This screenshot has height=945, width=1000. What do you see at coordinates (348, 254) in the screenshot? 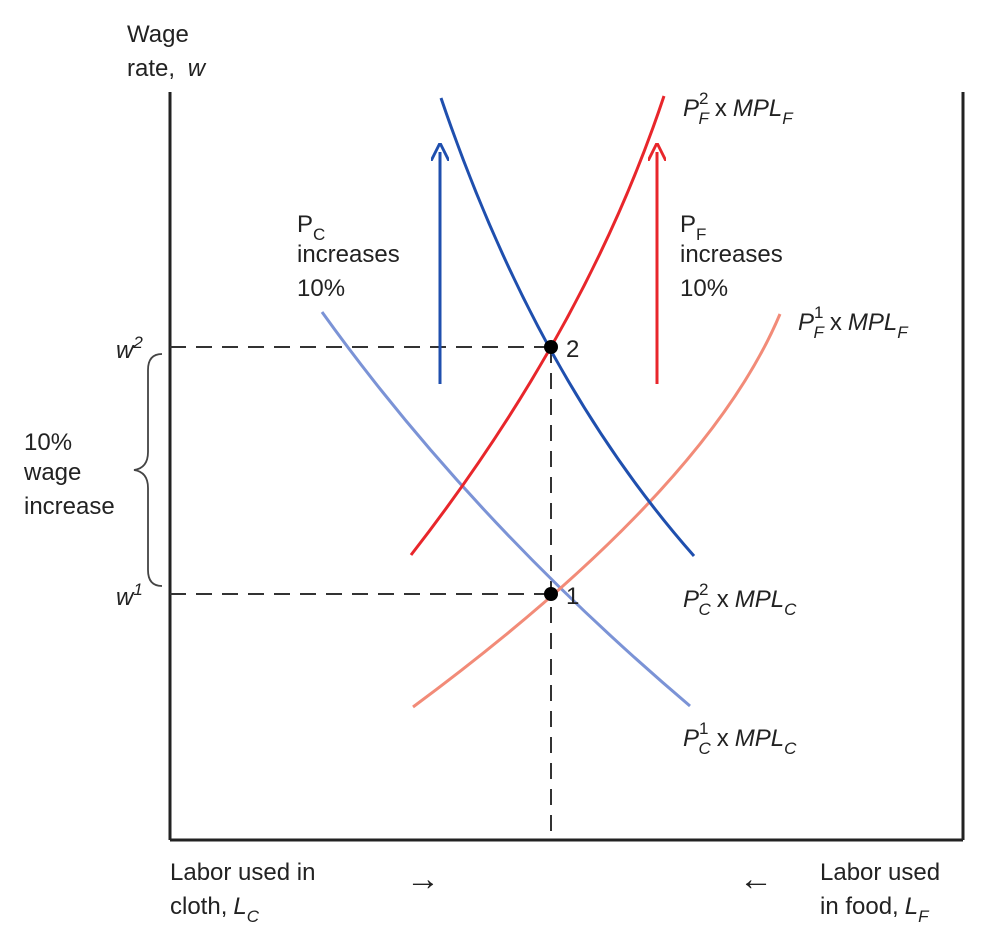
I see `cloth-price-note-line2: increases` at bounding box center [348, 254].